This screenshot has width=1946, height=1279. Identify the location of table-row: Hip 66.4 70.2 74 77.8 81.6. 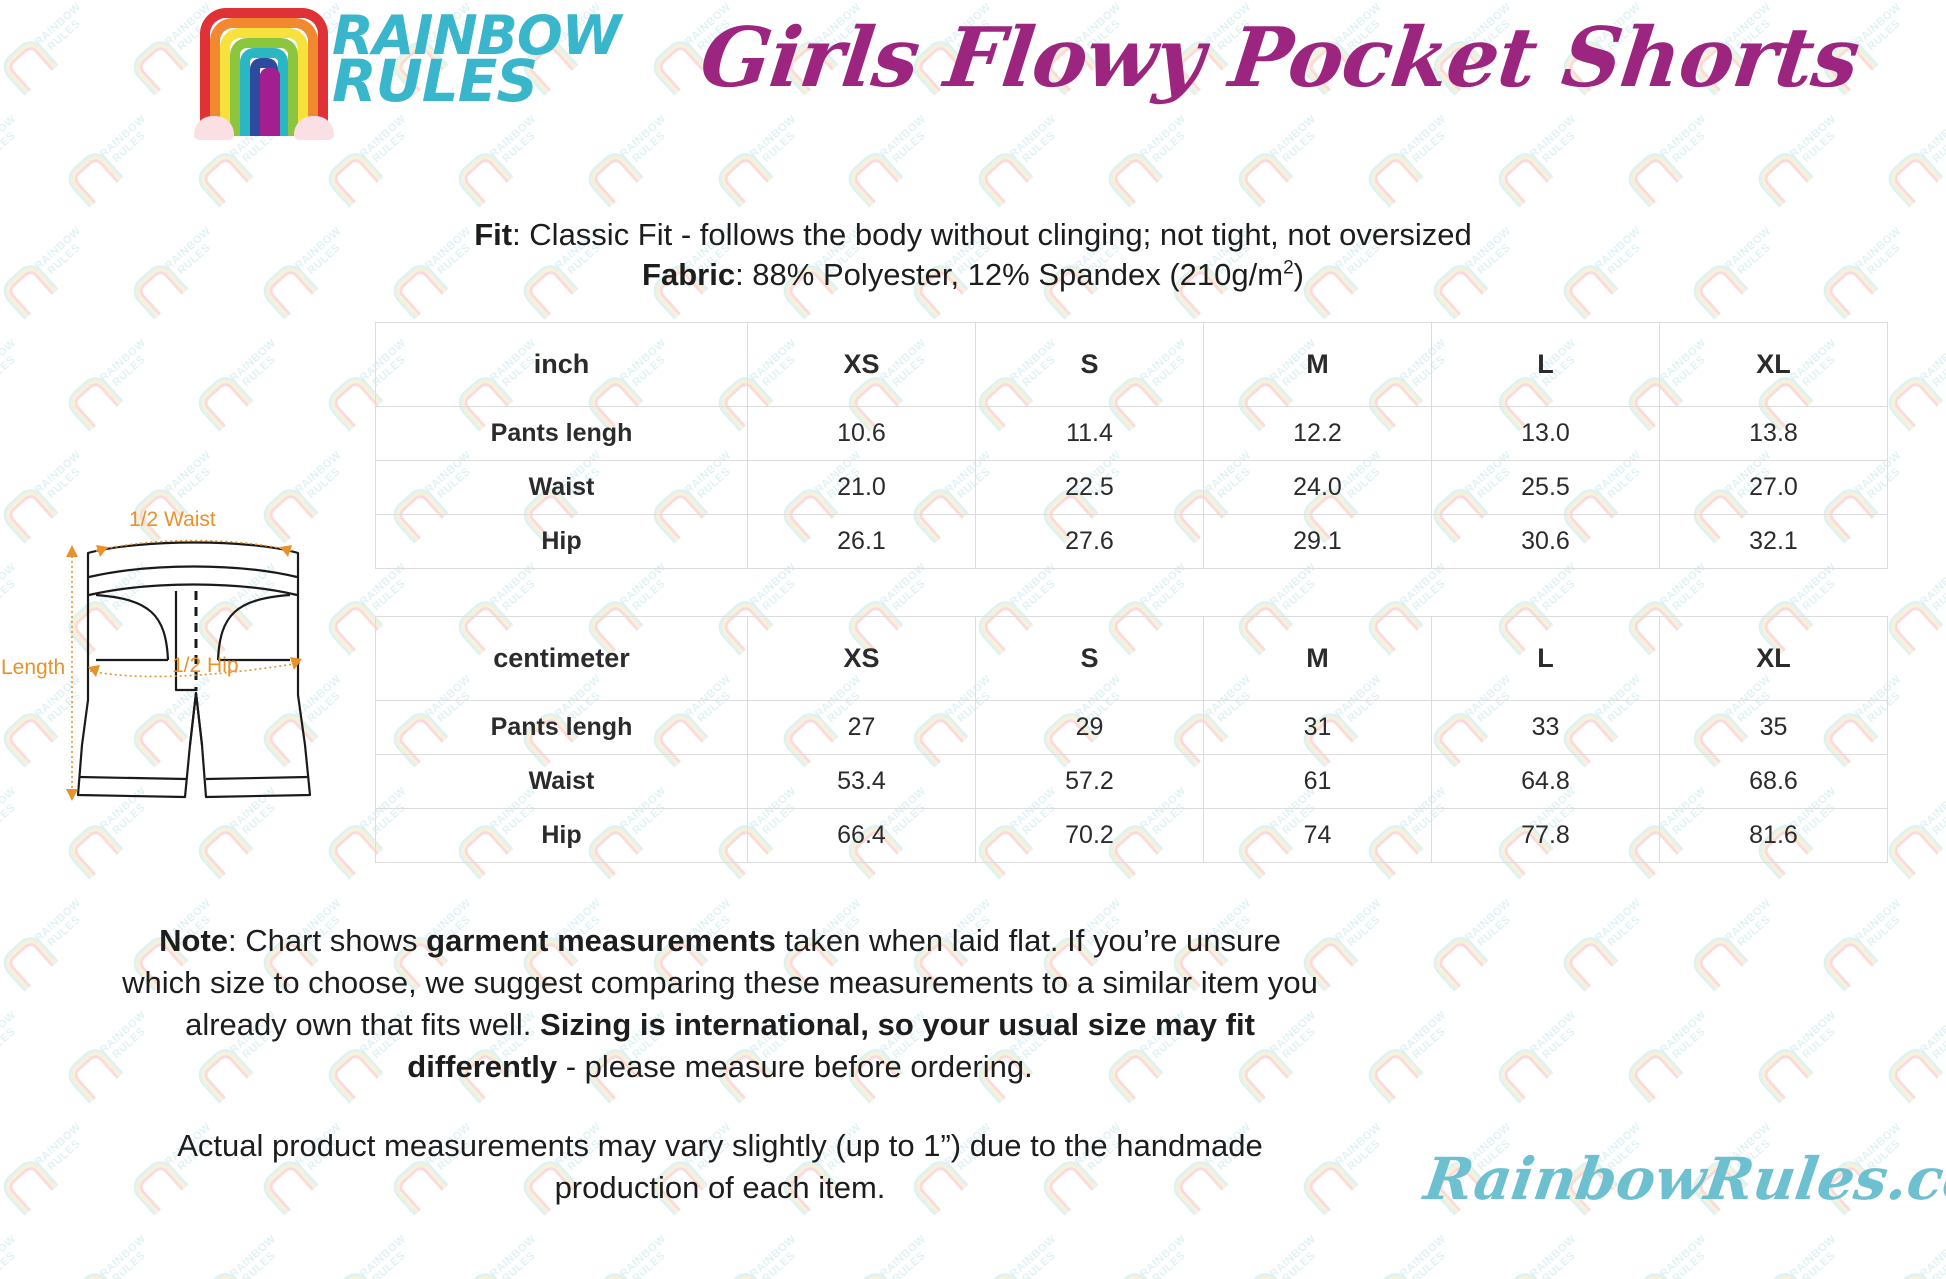
(1131, 835).